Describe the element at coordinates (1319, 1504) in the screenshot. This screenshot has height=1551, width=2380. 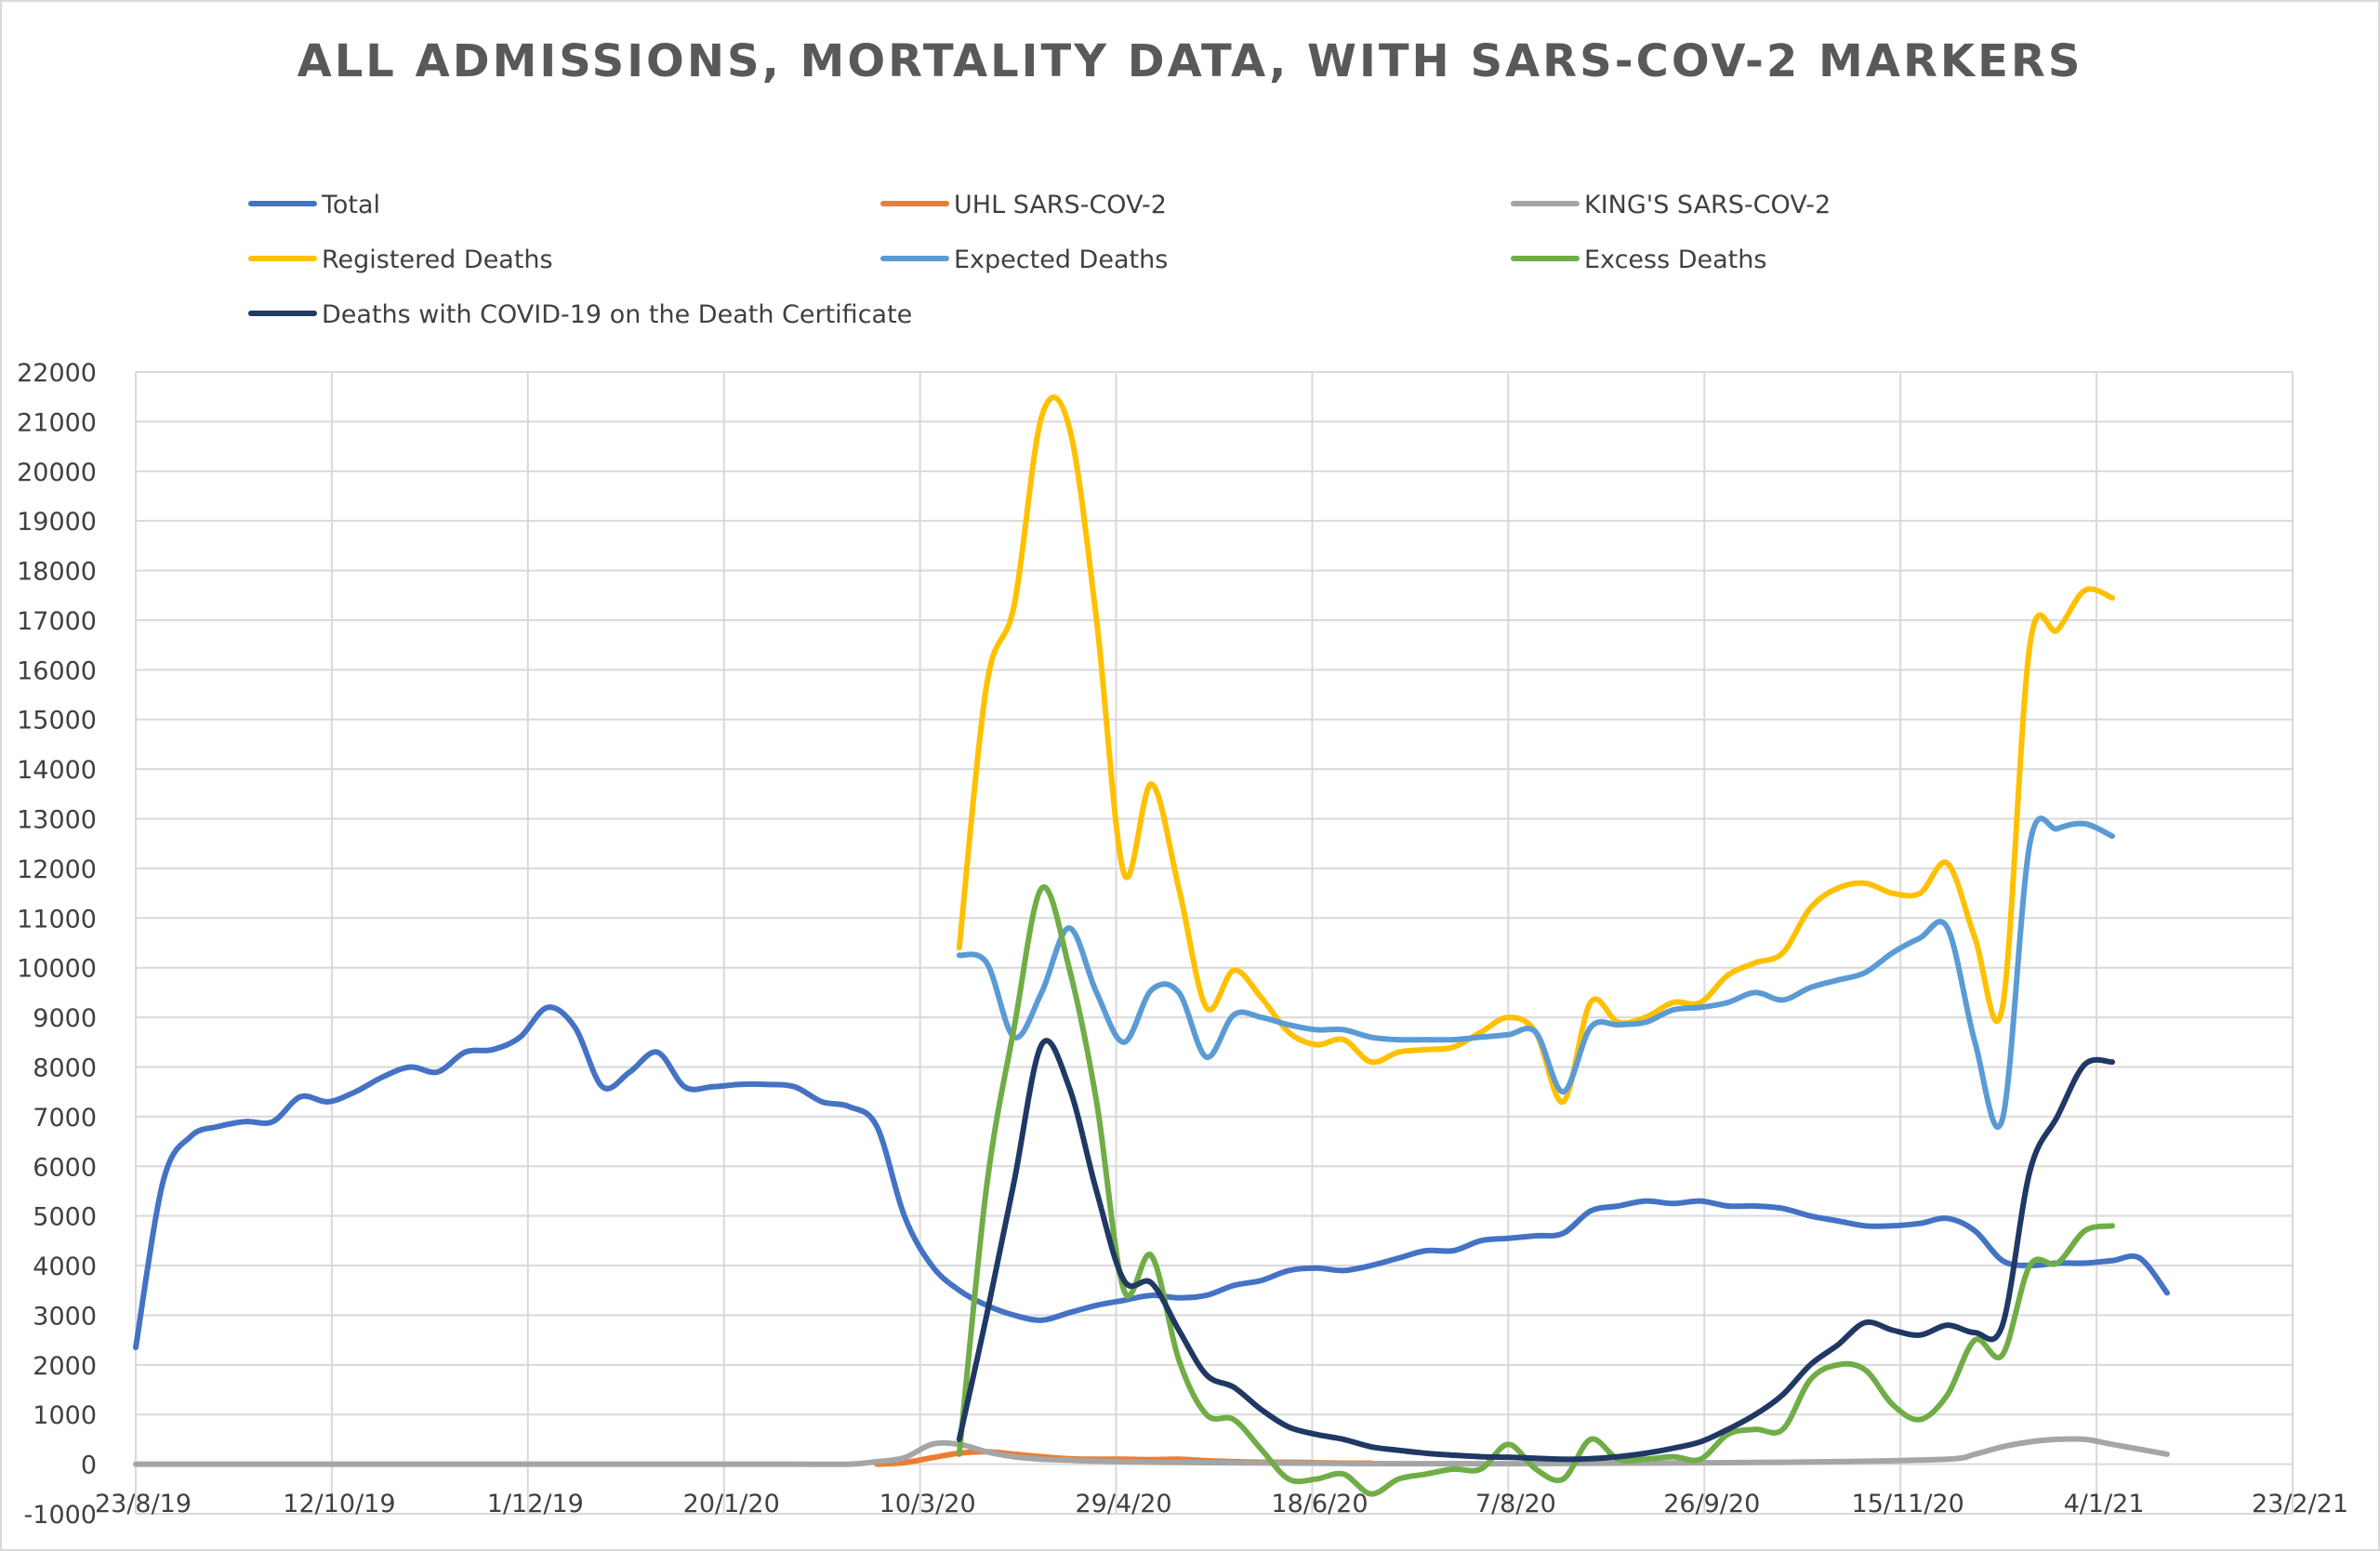
I see `x-tick-label: 18/6/20` at that location.